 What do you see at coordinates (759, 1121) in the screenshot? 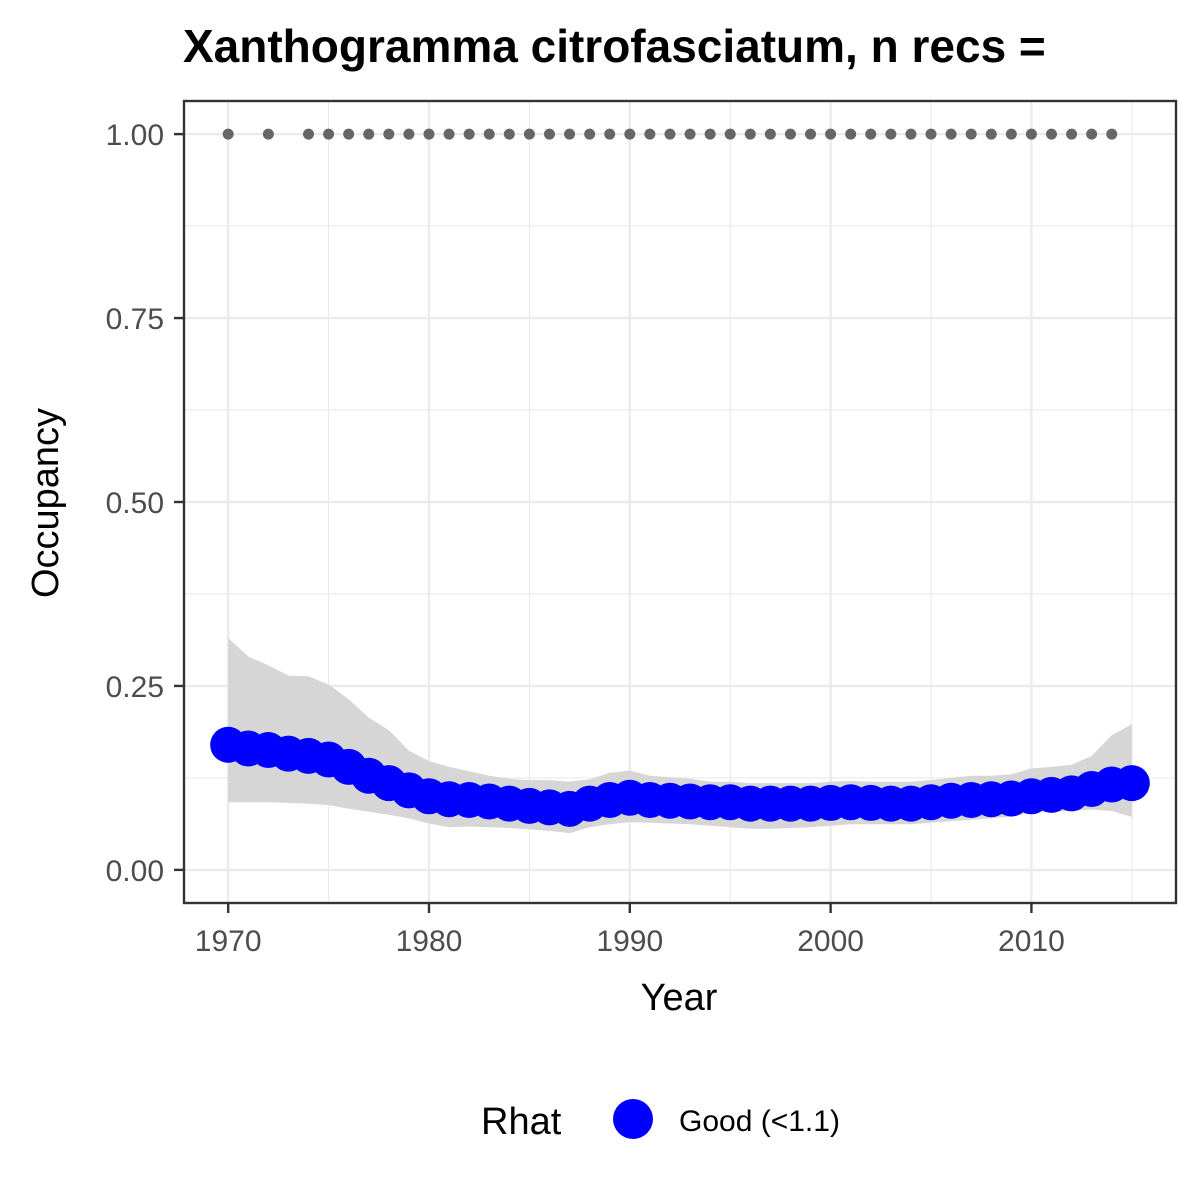
I see `legend-label-good: Good (<1.1)` at bounding box center [759, 1121].